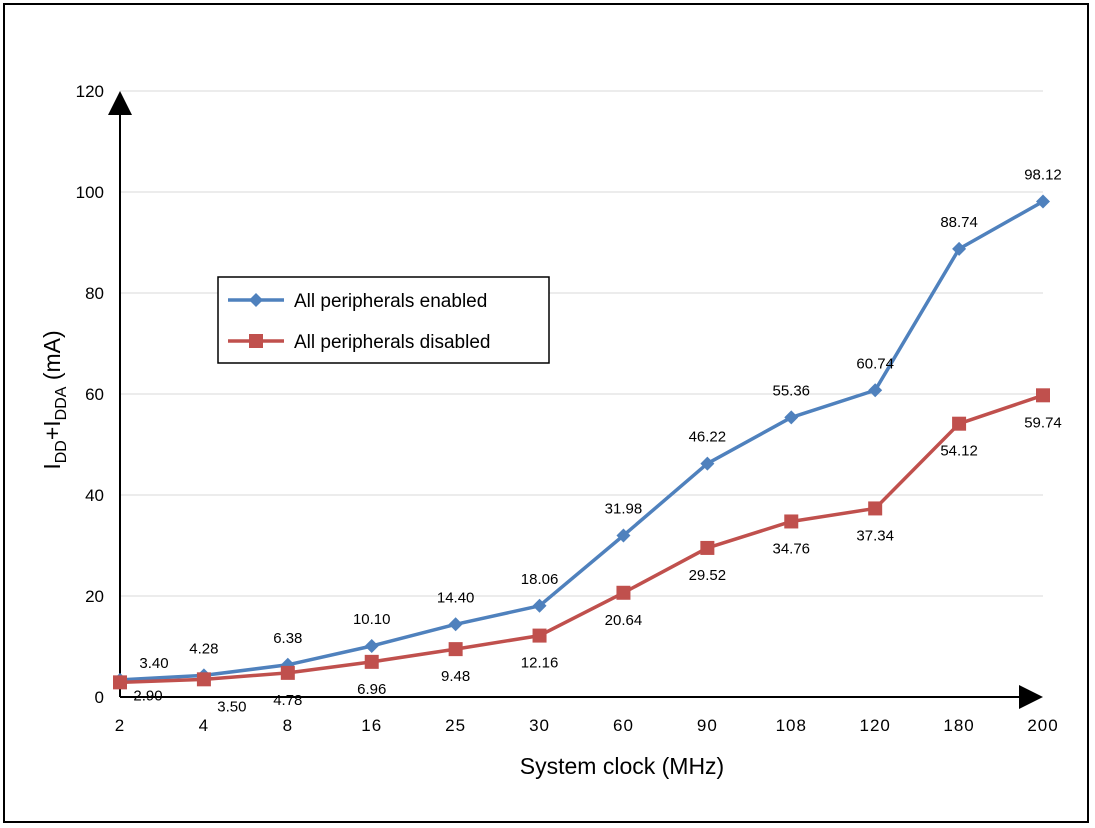  I want to click on data-label-disabled: 12.16, so click(540, 663).